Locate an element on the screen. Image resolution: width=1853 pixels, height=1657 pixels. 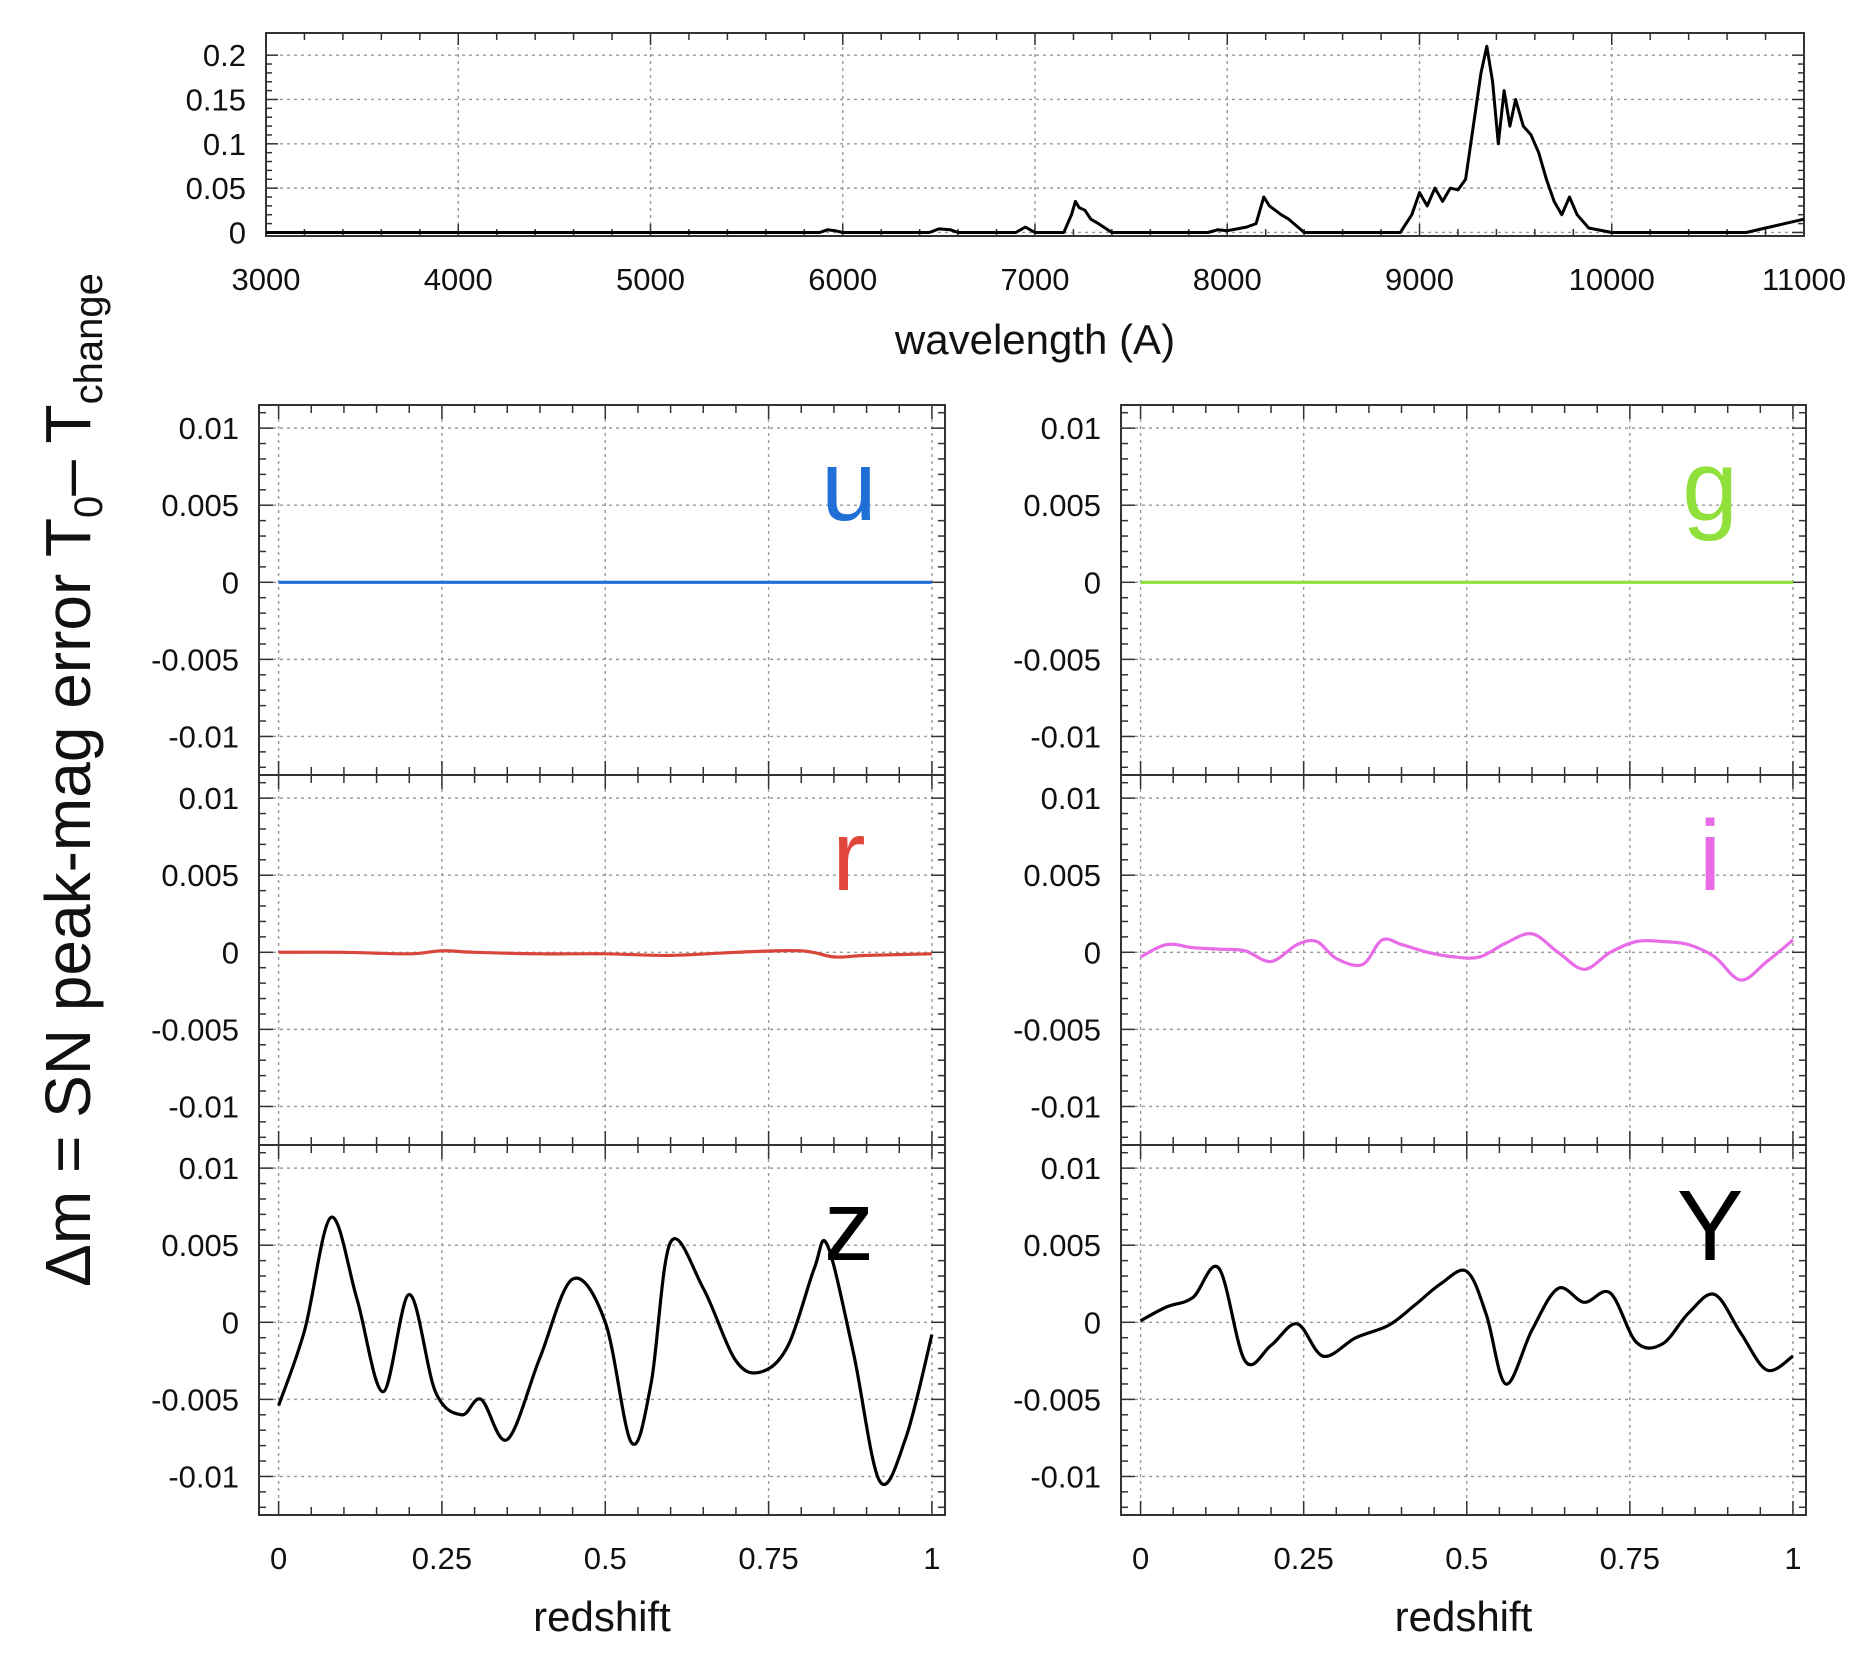
y-tick-label: 0.2 is located at coordinates (224, 55).